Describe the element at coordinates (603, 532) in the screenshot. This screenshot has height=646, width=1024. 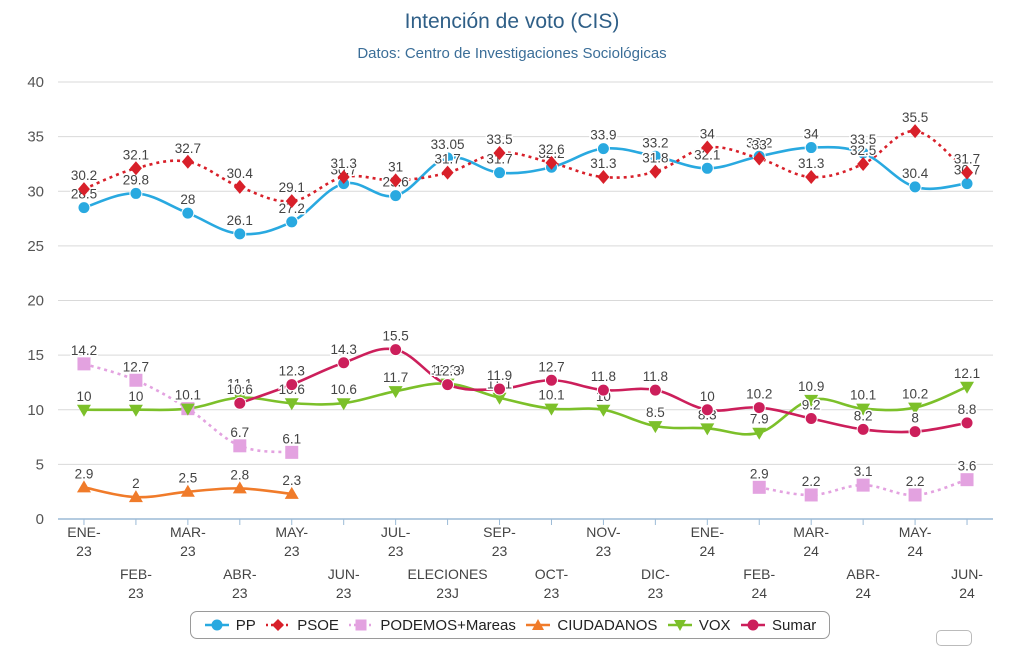
I see `x-tick-label: NOV-` at that location.